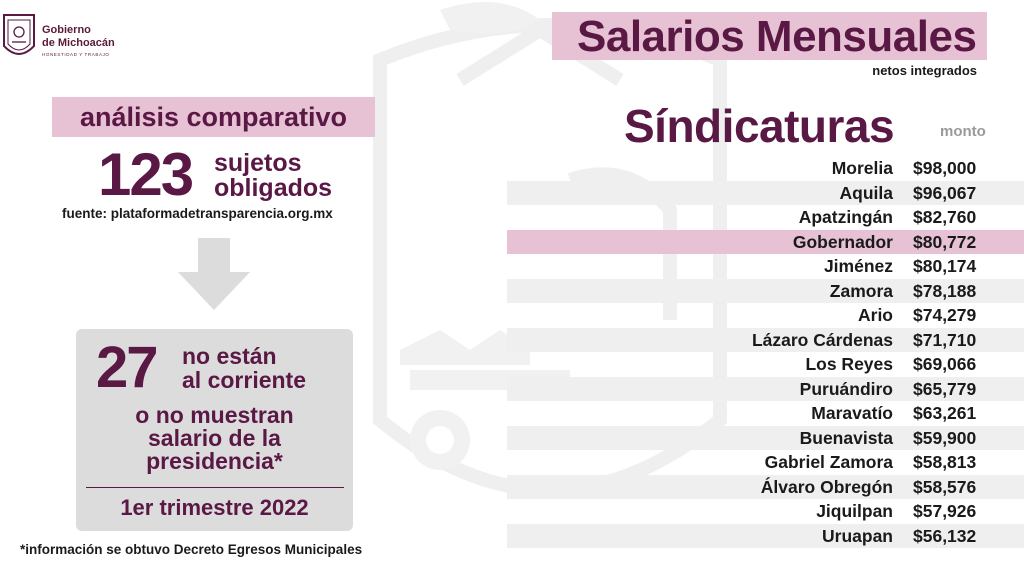  Describe the element at coordinates (765, 168) in the screenshot. I see `list-item: Morelia $98,000` at that location.